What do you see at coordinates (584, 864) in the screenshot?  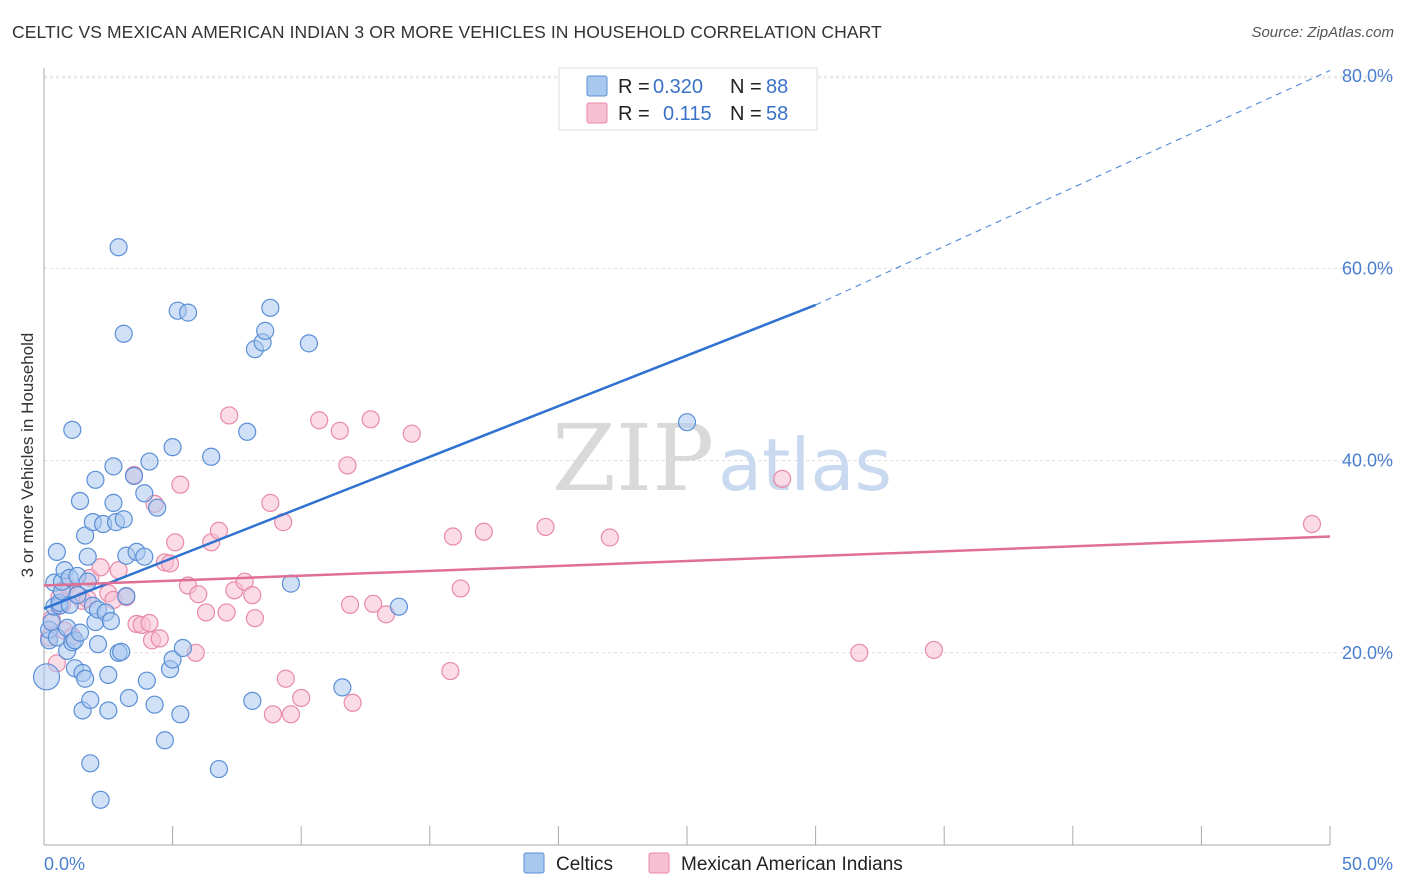 I see `bottom-legend-label-celtics: Celtics` at bounding box center [584, 864].